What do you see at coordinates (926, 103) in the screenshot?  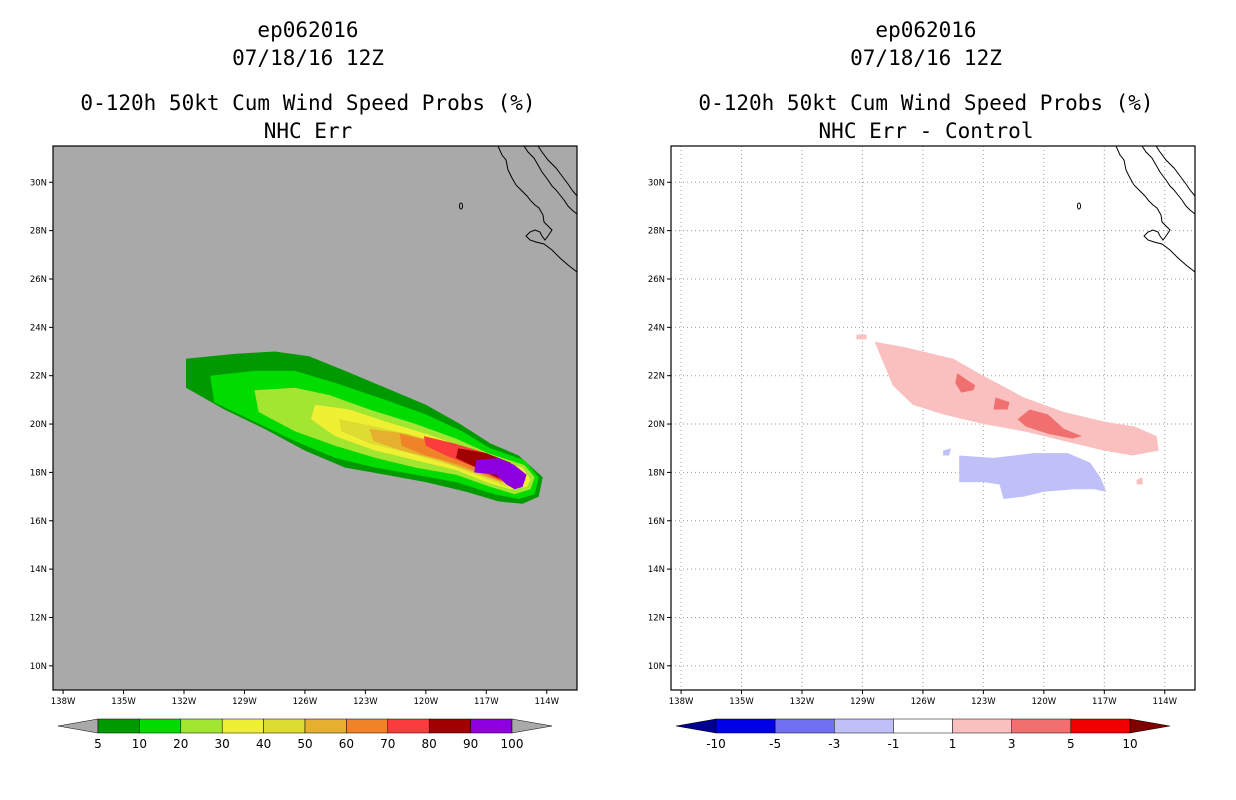 I see `right-chart-title: 0-120h 50kt Cum Wind Speed Probs (%)` at bounding box center [926, 103].